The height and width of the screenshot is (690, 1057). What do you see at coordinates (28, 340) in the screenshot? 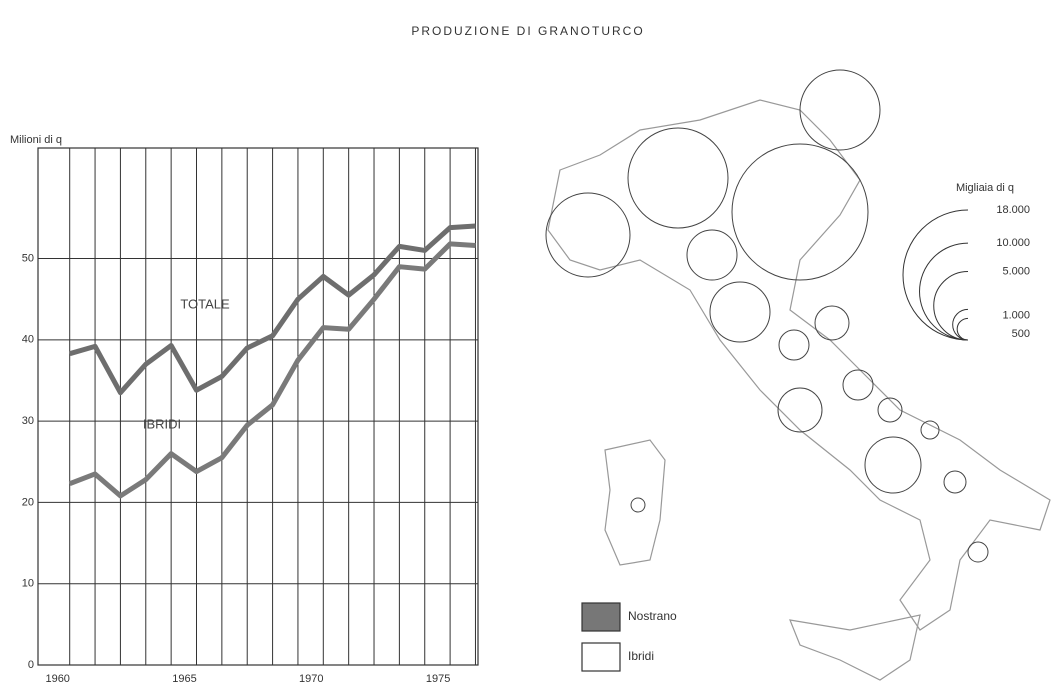
I see `y-tick-label: 40` at bounding box center [28, 340].